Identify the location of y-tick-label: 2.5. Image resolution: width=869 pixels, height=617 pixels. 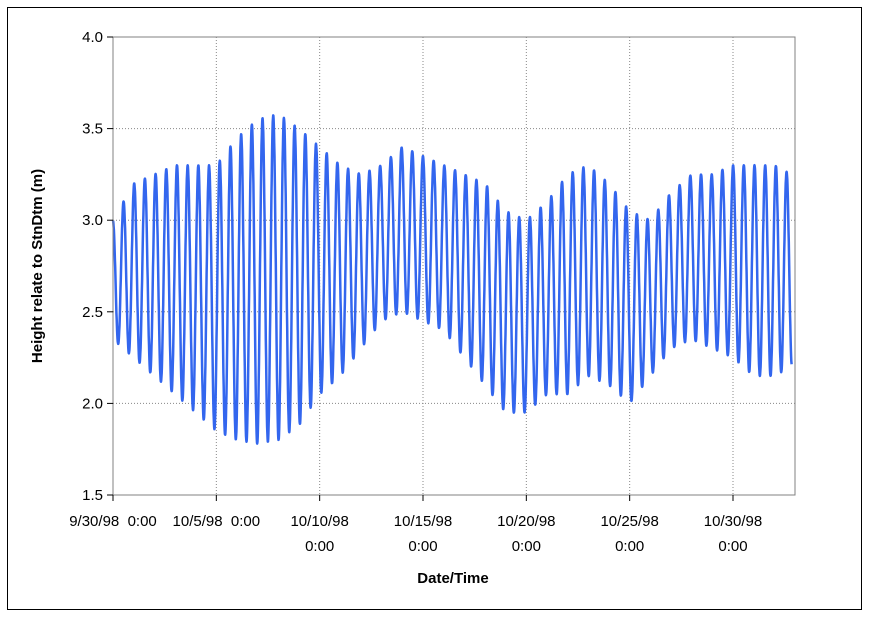
(92, 312).